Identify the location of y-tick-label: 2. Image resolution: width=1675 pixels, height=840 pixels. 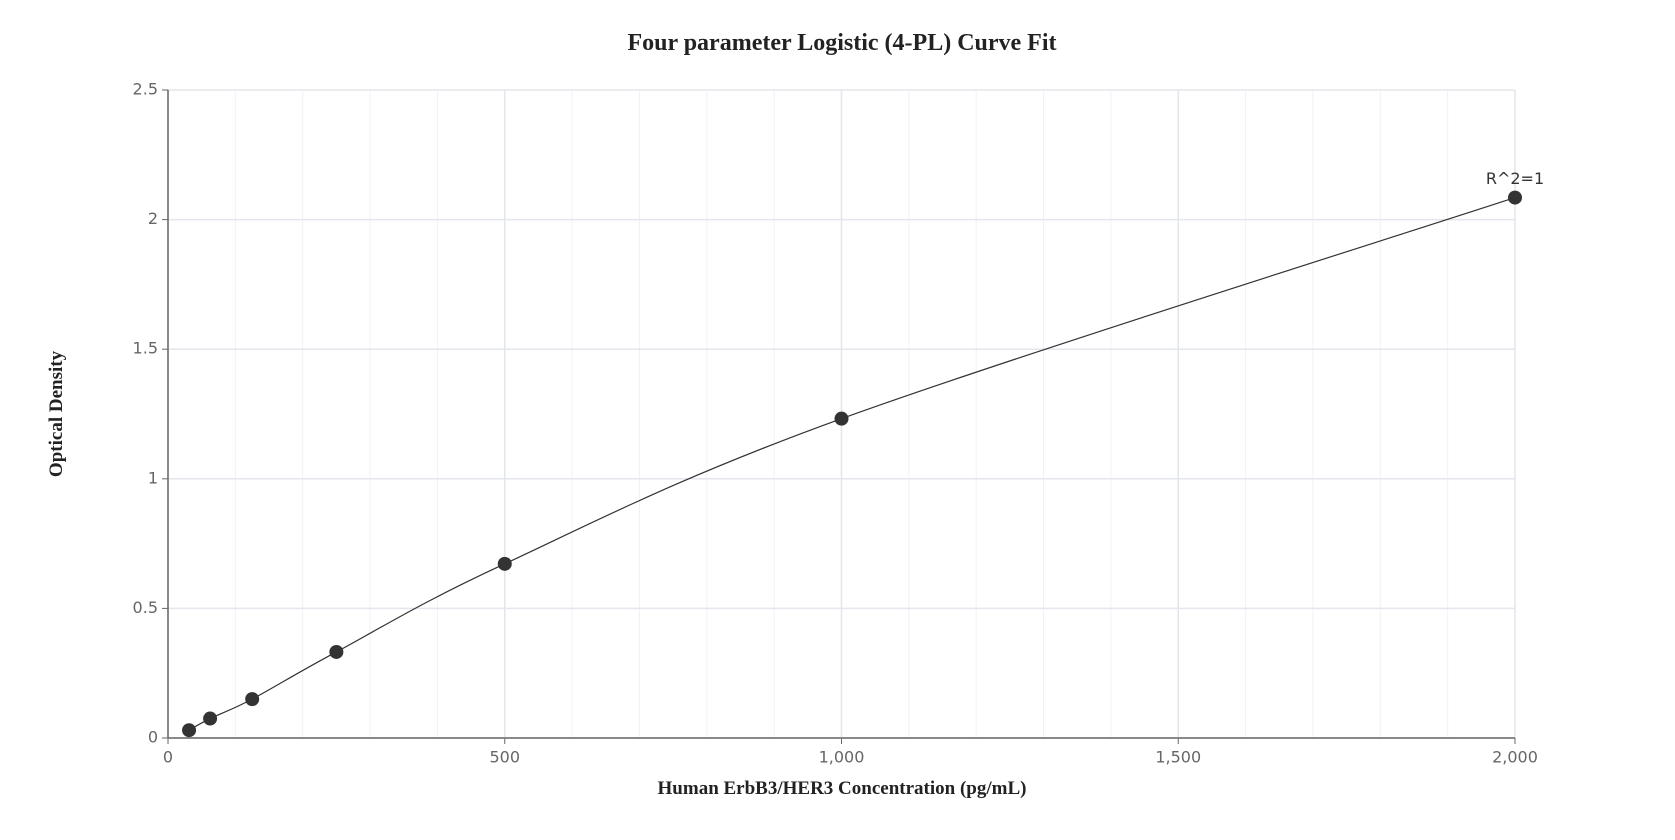
(153, 218).